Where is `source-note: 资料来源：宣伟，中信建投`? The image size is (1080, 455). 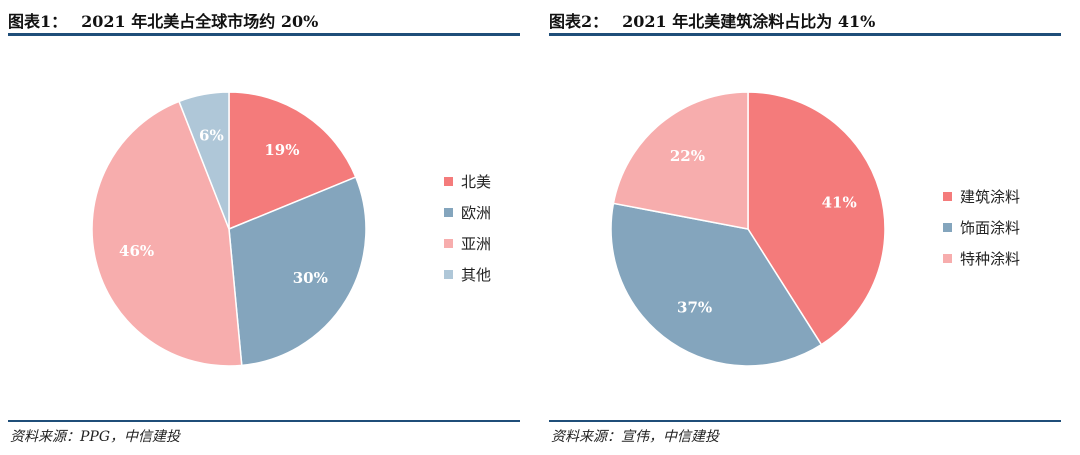
source-note: 资料来源：宣伟，中信建投 is located at coordinates (635, 437).